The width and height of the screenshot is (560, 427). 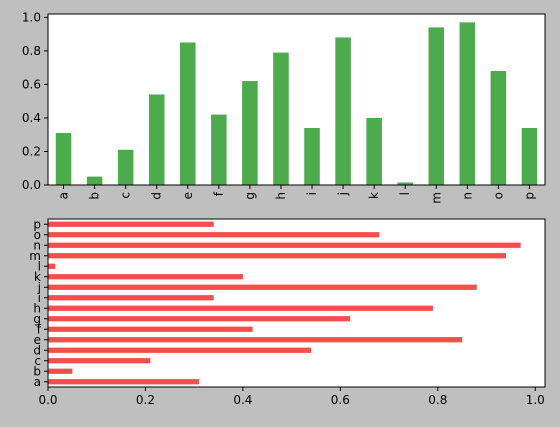 I want to click on top-x-tick-label: o, so click(x=498, y=195).